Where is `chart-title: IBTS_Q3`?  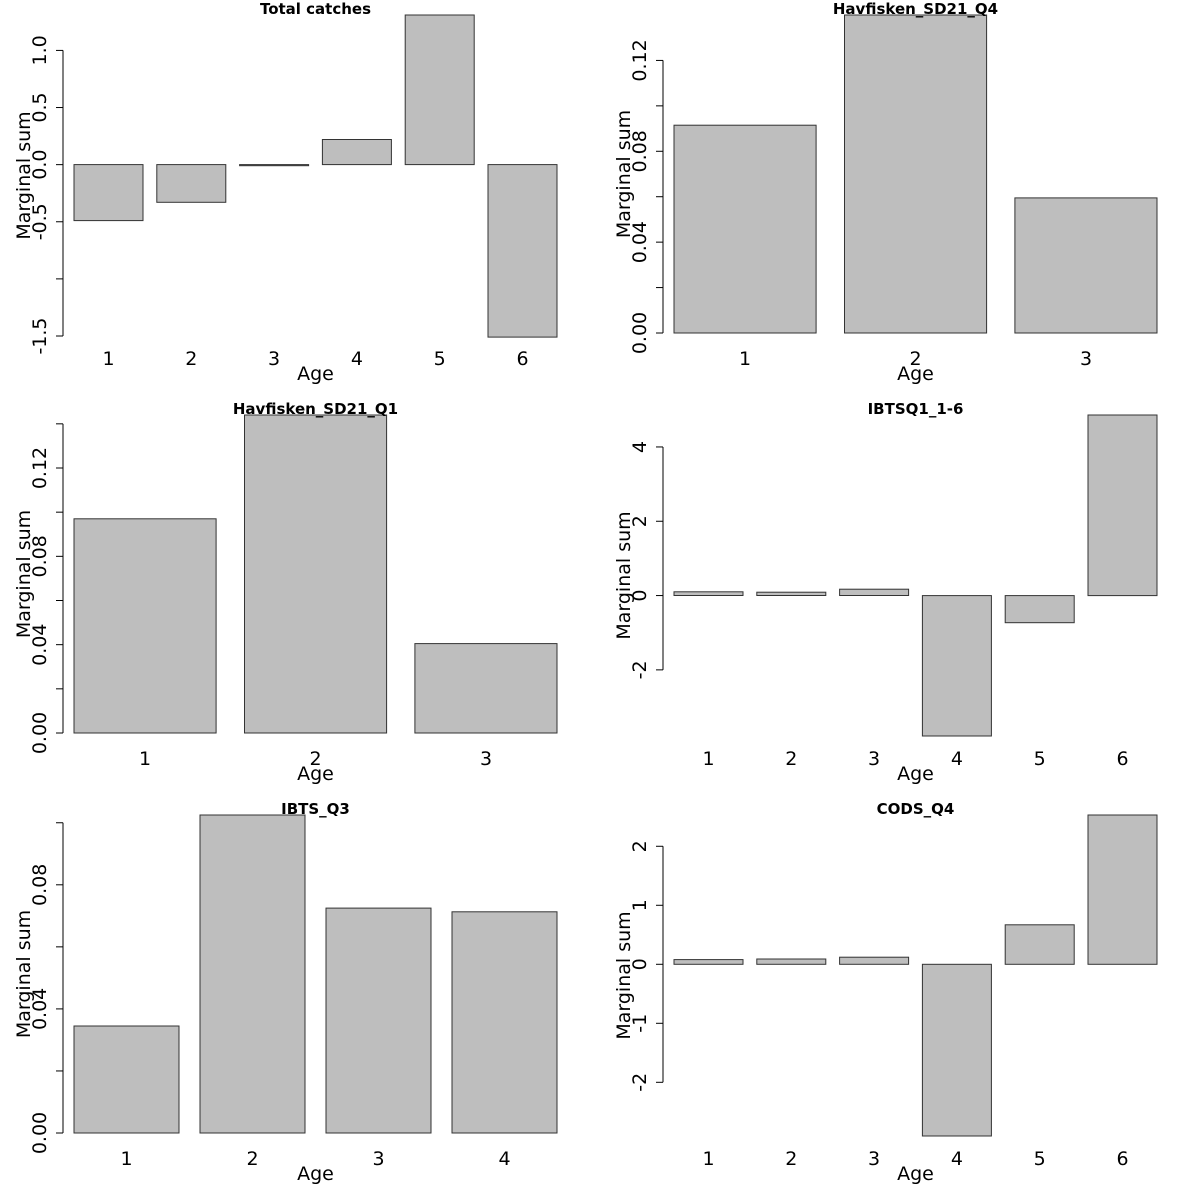 chart-title: IBTS_Q3 is located at coordinates (315, 809).